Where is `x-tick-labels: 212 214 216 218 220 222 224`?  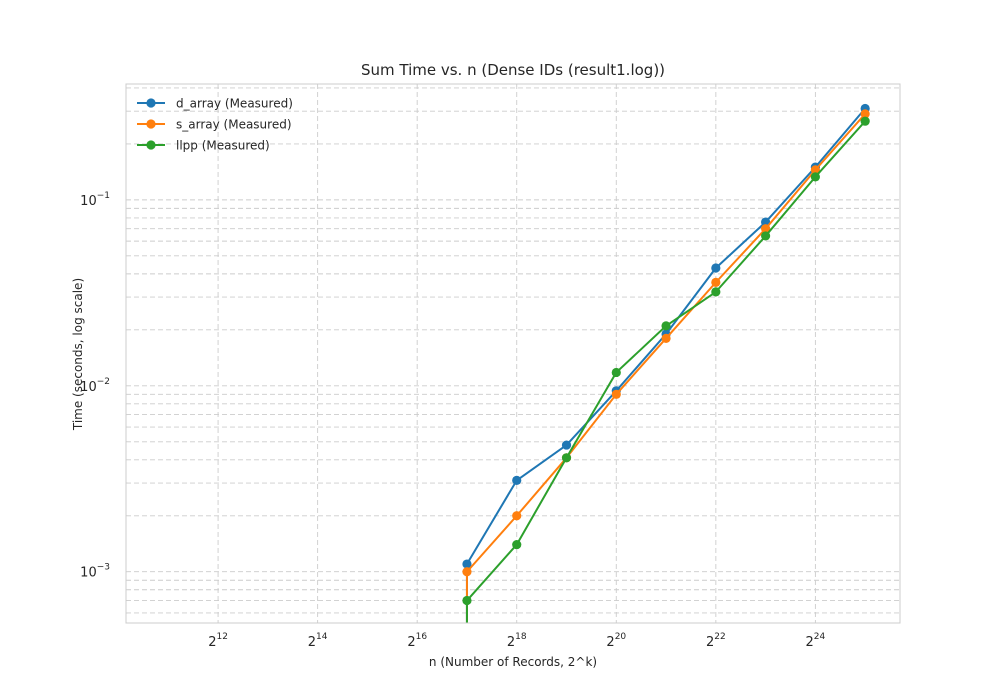
x-tick-labels: 212 214 216 218 220 222 224 is located at coordinates (516, 641).